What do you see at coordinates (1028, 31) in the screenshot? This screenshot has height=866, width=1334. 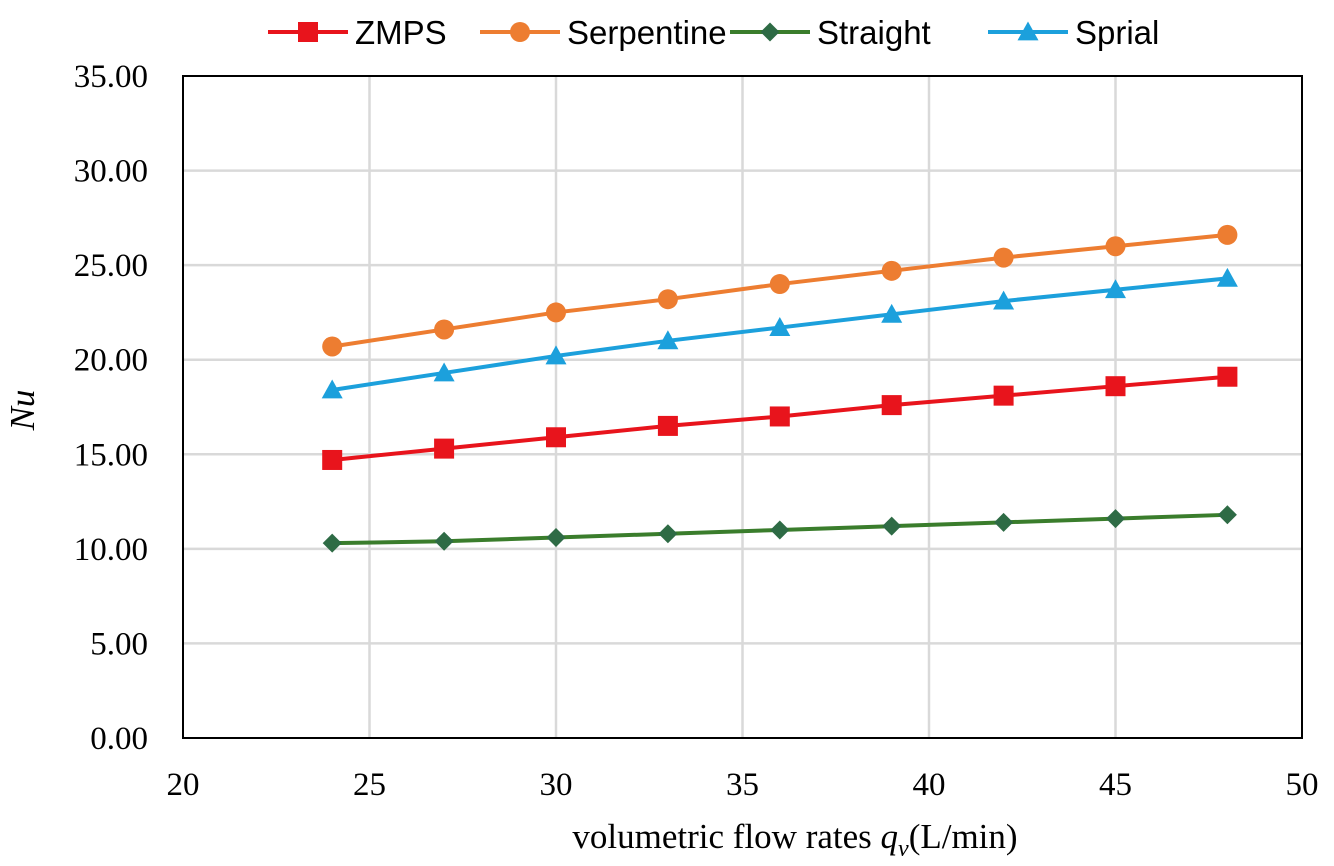 I see `legend-marker-sprial` at bounding box center [1028, 31].